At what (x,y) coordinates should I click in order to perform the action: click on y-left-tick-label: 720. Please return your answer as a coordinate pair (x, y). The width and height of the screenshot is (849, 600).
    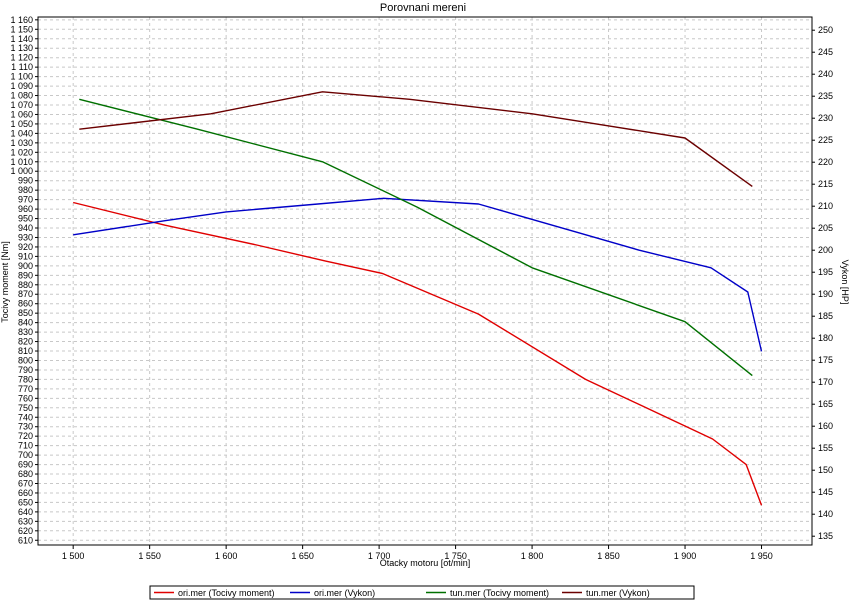
    Looking at the image, I should click on (25, 436).